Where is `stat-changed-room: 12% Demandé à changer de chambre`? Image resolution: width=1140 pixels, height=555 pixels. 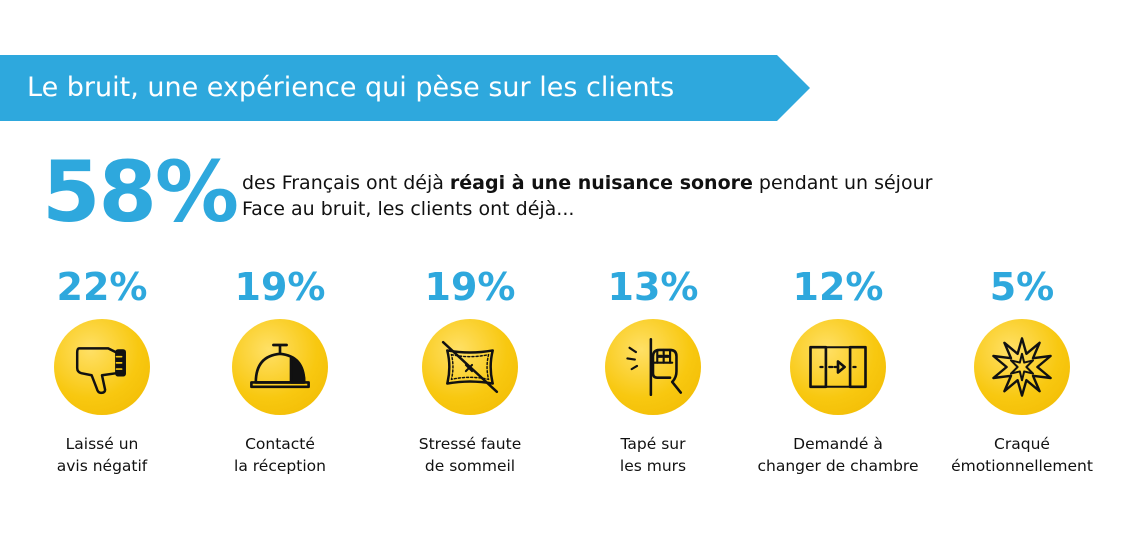 stat-changed-room: 12% Demandé à changer de chambre is located at coordinates (838, 371).